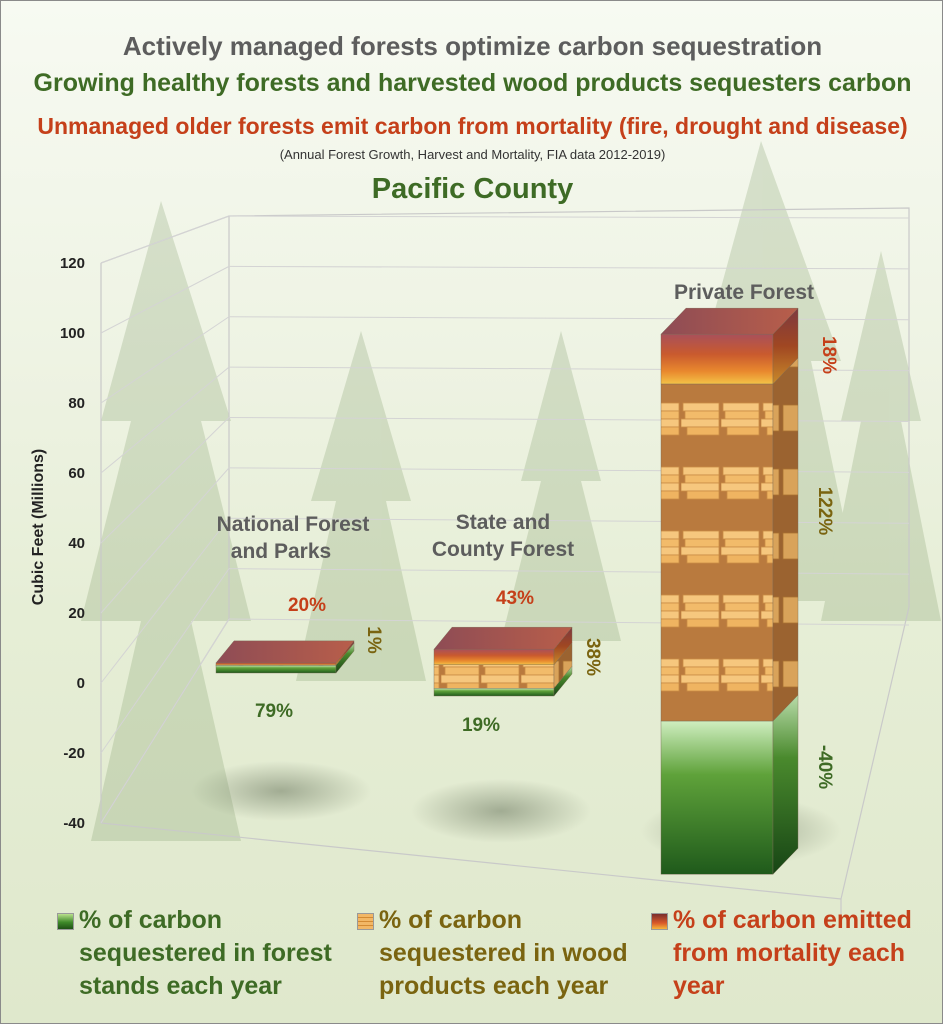 The width and height of the screenshot is (943, 1024). What do you see at coordinates (72, 263) in the screenshot?
I see `y-tick-label: 120` at bounding box center [72, 263].